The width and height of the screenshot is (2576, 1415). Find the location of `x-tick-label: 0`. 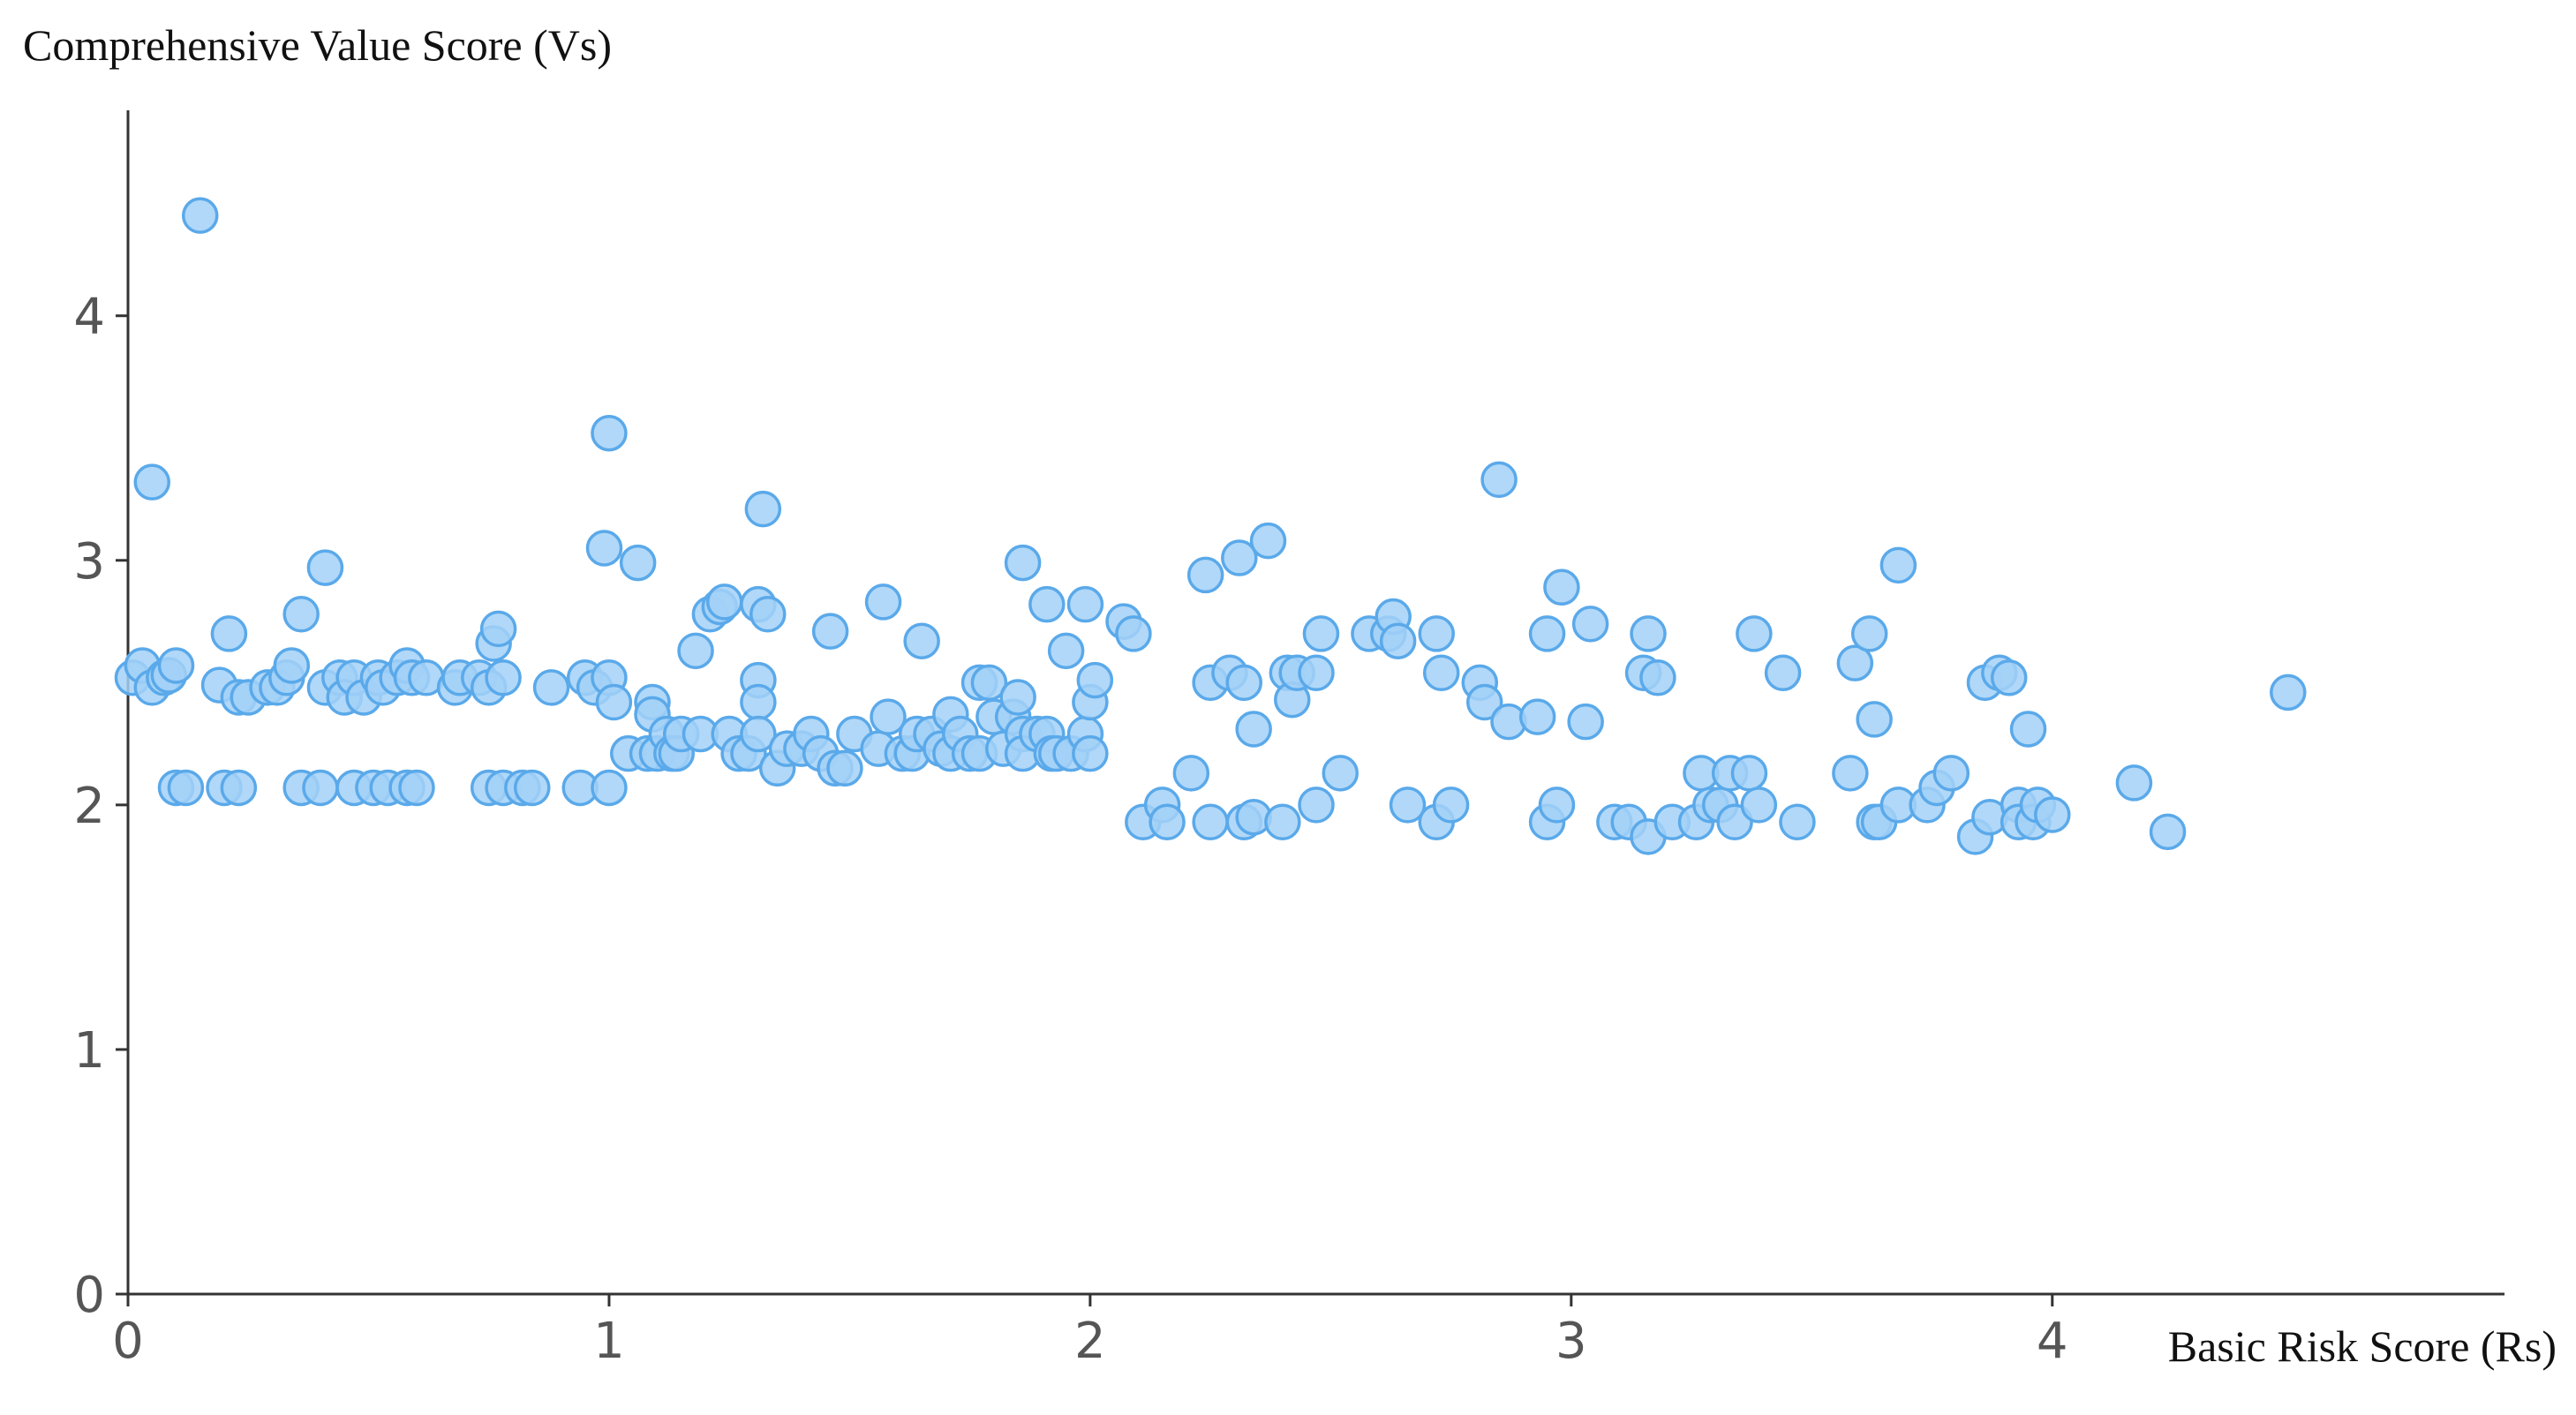

x-tick-label: 0 is located at coordinates (128, 1341).